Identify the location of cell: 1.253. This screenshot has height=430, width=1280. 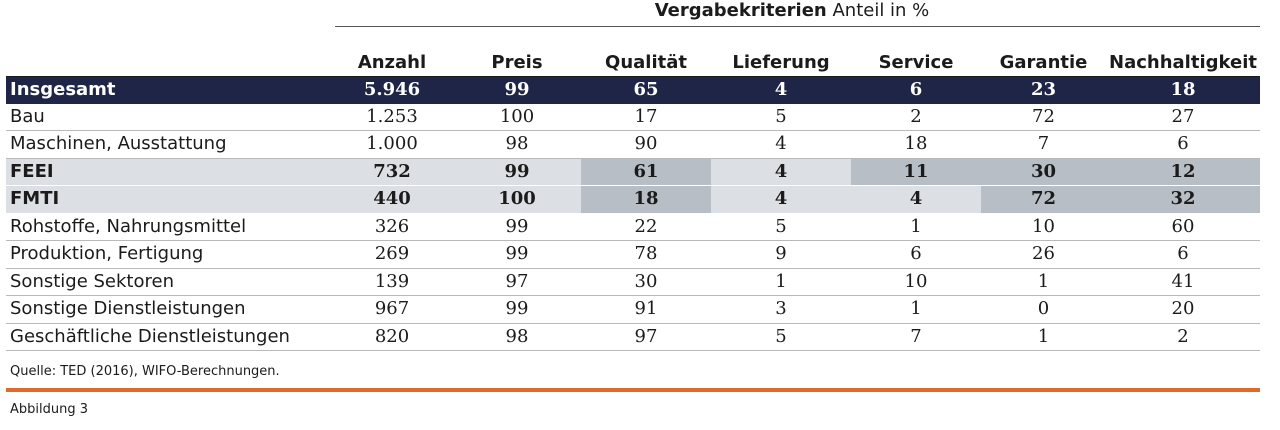
(392, 117).